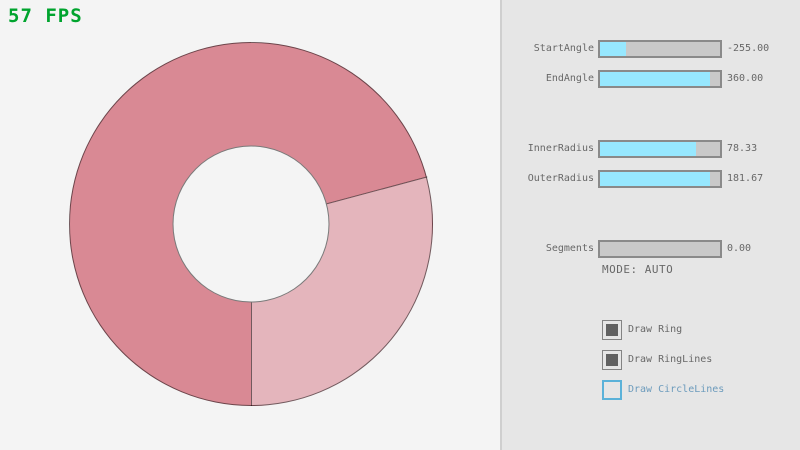 This screenshot has width=800, height=450. Describe the element at coordinates (251, 315) in the screenshot. I see `ring-start-angle-line` at that location.